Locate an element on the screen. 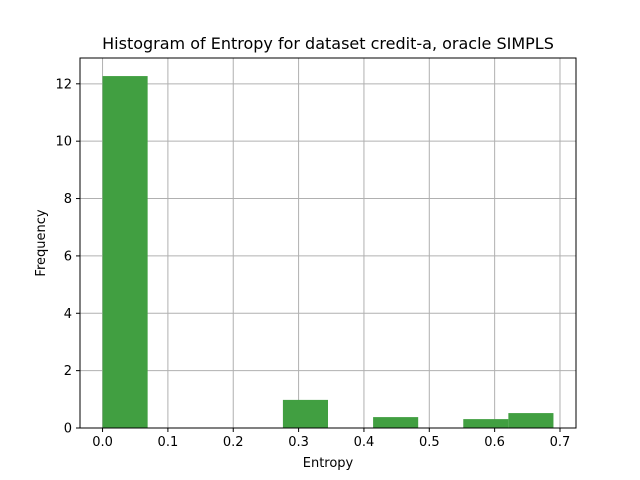 The height and width of the screenshot is (480, 640). y-tick-label: 6 is located at coordinates (68, 256).